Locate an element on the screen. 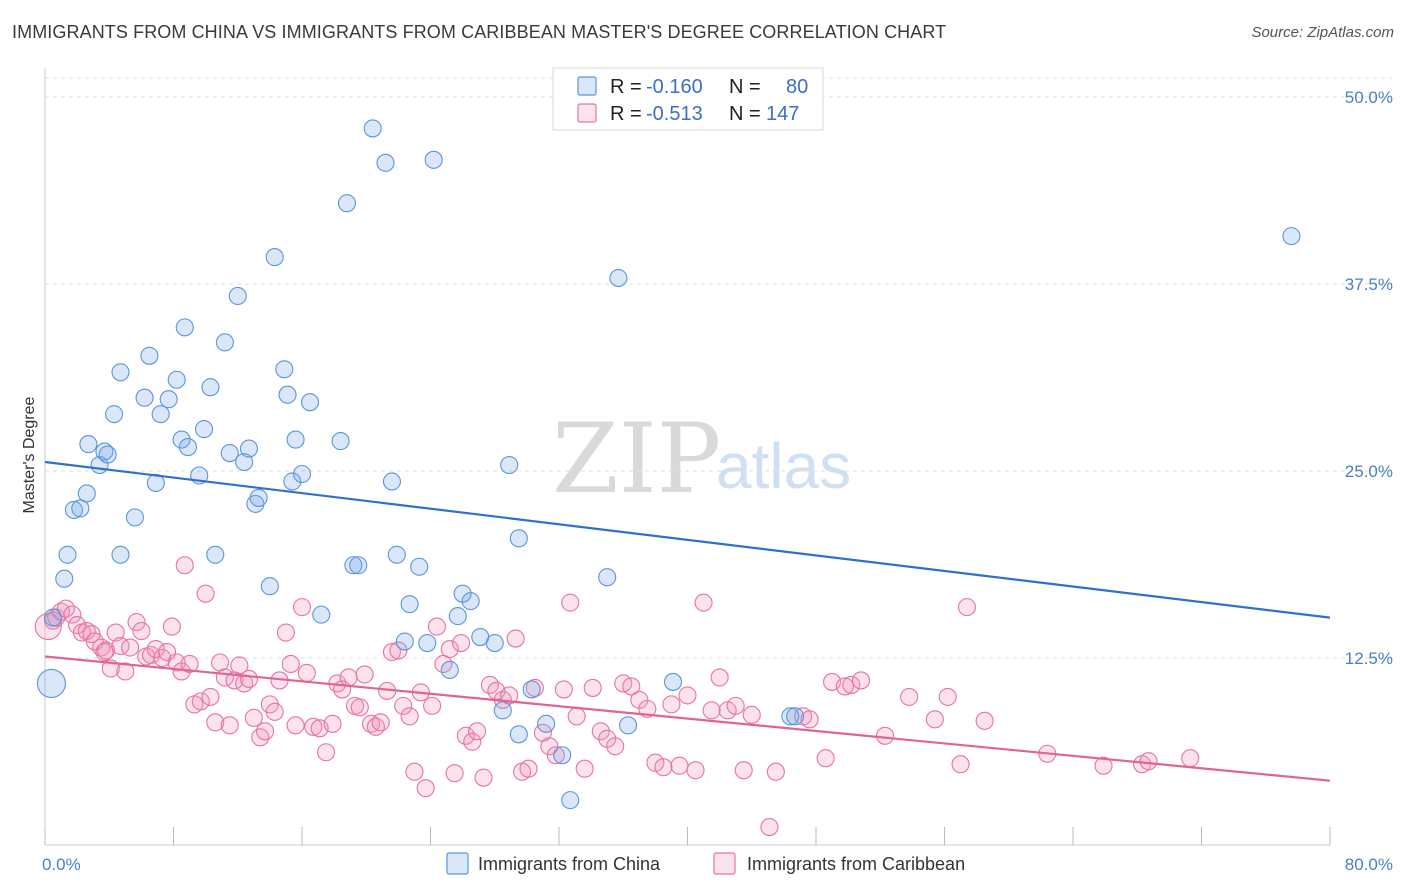 The height and width of the screenshot is (892, 1406). caribbean-trend-line is located at coordinates (687, 718).